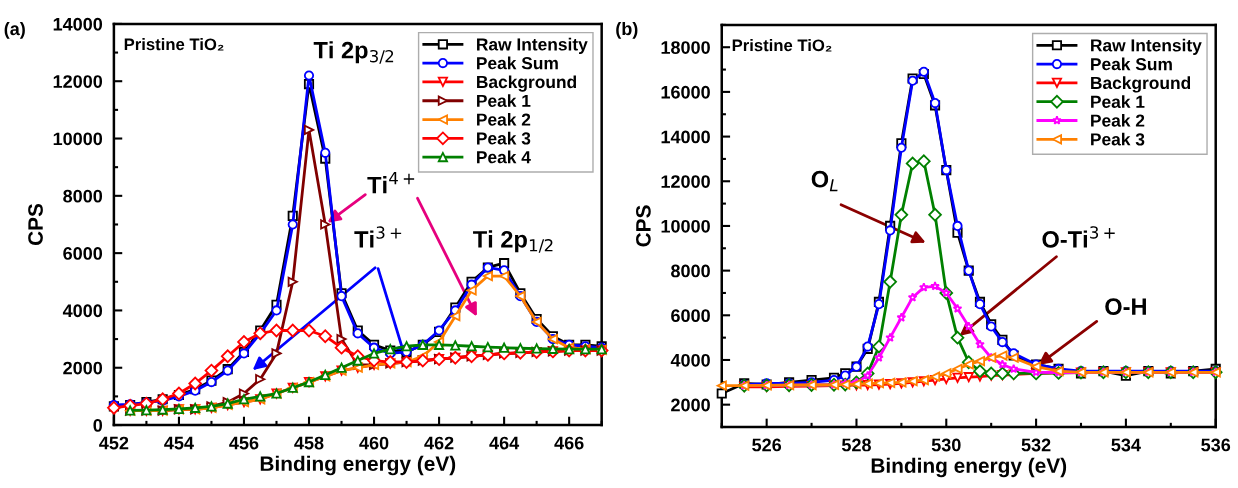 The width and height of the screenshot is (1238, 488). What do you see at coordinates (114, 443) in the screenshot?
I see `x-tick-label: 452` at bounding box center [114, 443].